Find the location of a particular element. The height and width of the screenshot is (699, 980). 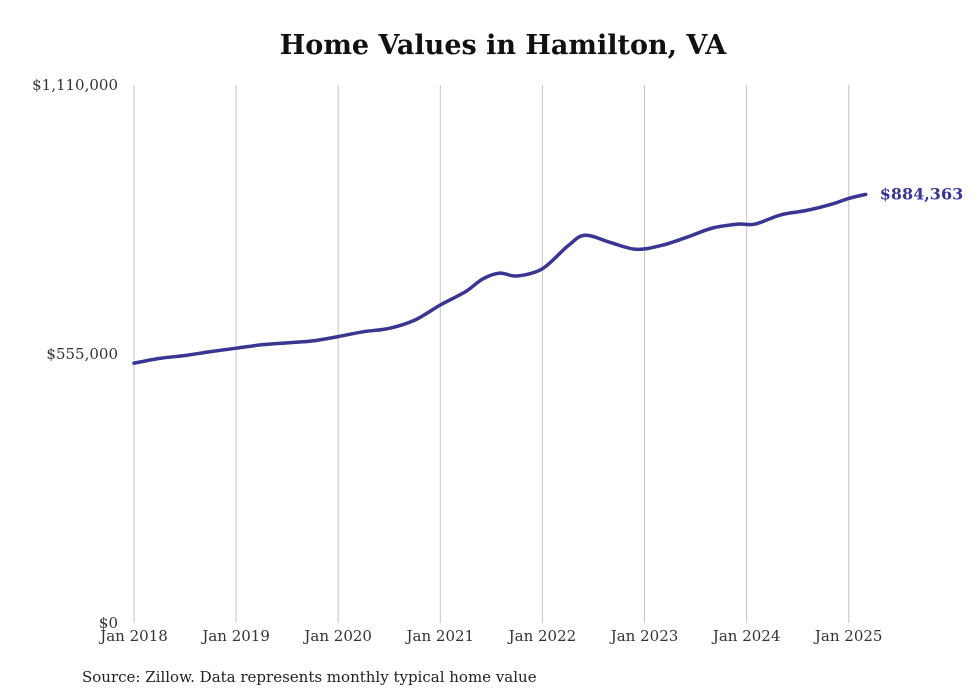

x-tick-label: Jan 2021 is located at coordinates (440, 636).